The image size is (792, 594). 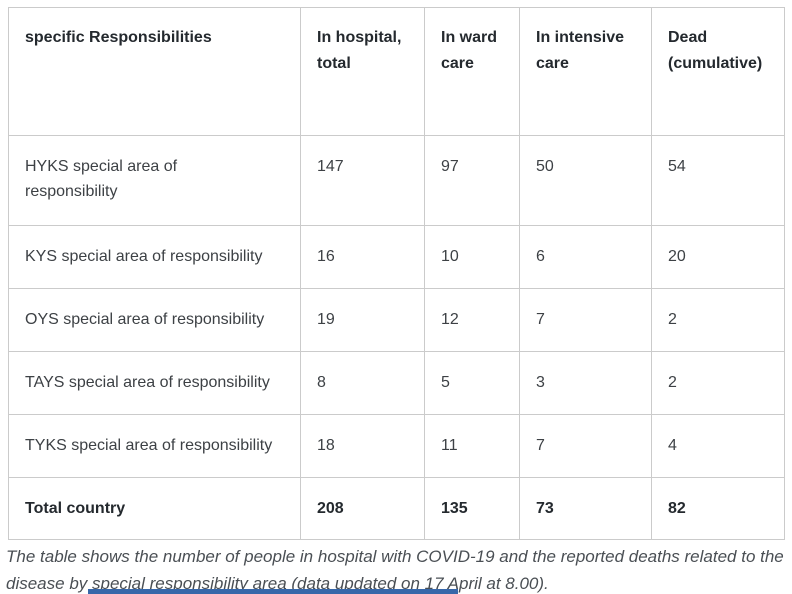 I want to click on row-label-cell: OYS special area of responsibility, so click(x=154, y=320).